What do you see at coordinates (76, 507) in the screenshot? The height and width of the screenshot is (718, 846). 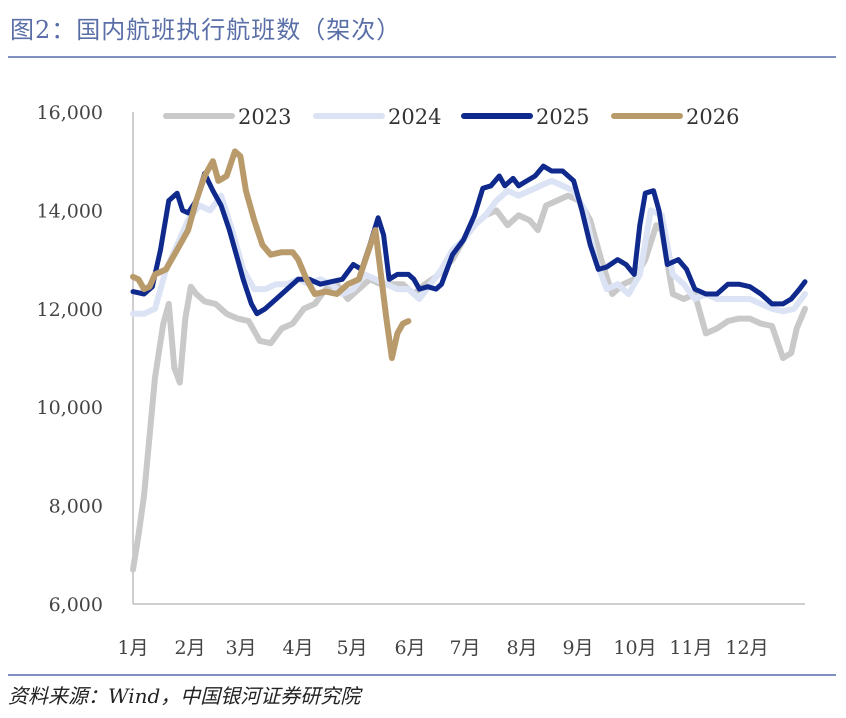 I see `y-tick-label: 8,000` at bounding box center [76, 507].